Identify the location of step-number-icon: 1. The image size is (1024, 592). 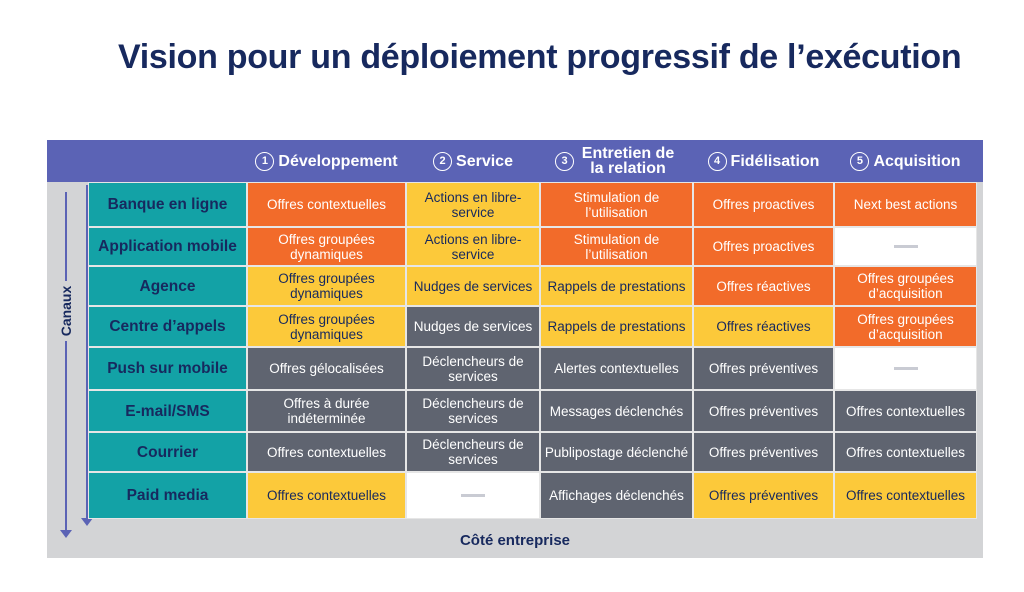
(265, 161).